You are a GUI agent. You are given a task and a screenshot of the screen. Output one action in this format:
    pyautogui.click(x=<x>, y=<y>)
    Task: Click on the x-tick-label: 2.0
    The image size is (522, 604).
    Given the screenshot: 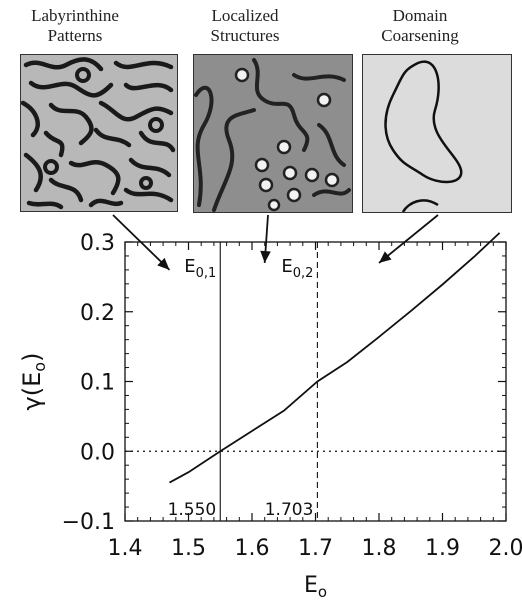 What is the action you would take?
    pyautogui.click(x=505, y=548)
    